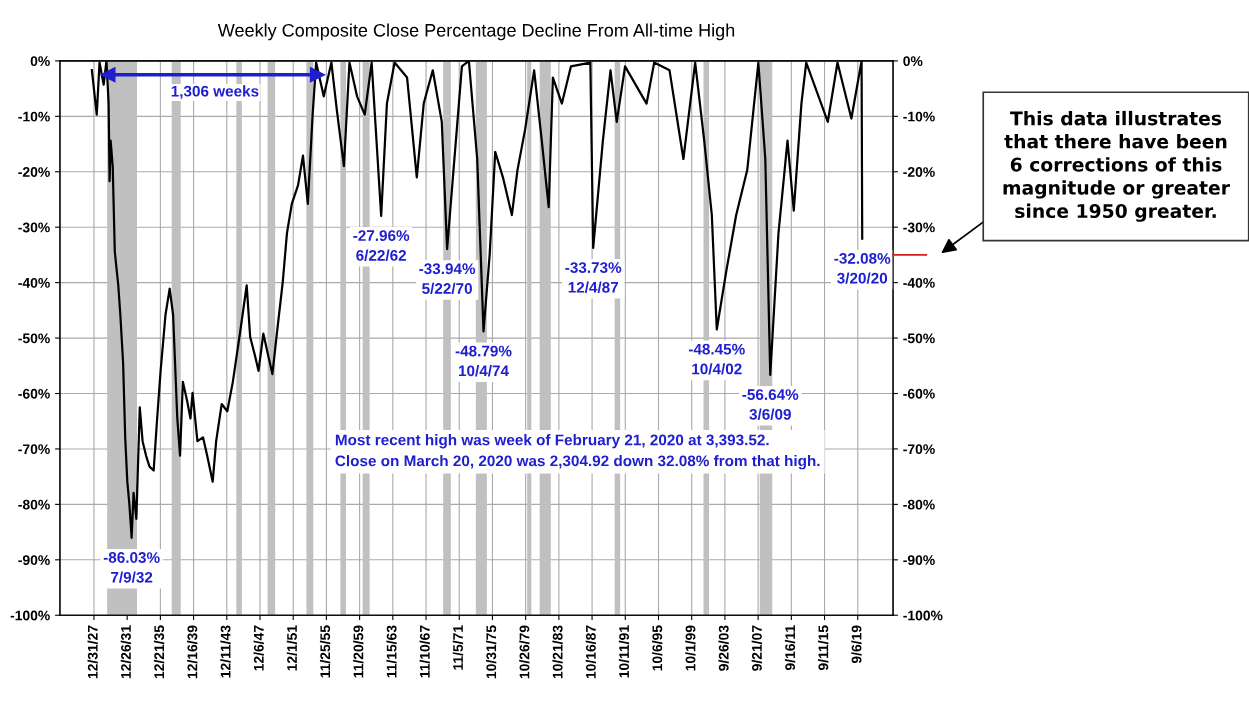 This screenshot has width=1249, height=708. What do you see at coordinates (491, 652) in the screenshot?
I see `x-tick-label: 10/31/75` at bounding box center [491, 652].